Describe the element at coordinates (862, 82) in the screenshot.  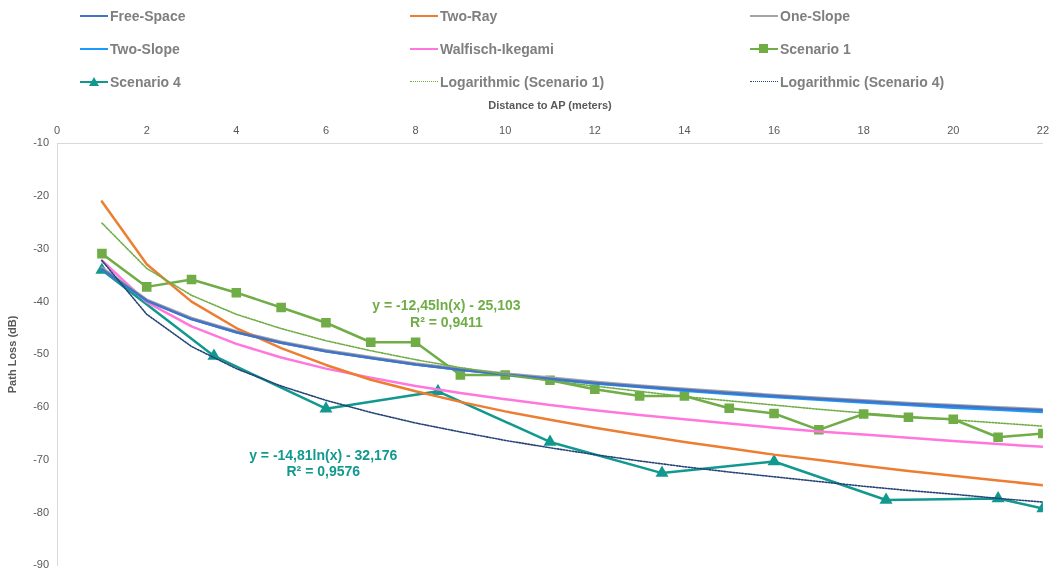
I see `legend-label: Logarithmic (Scenario 4)` at that location.